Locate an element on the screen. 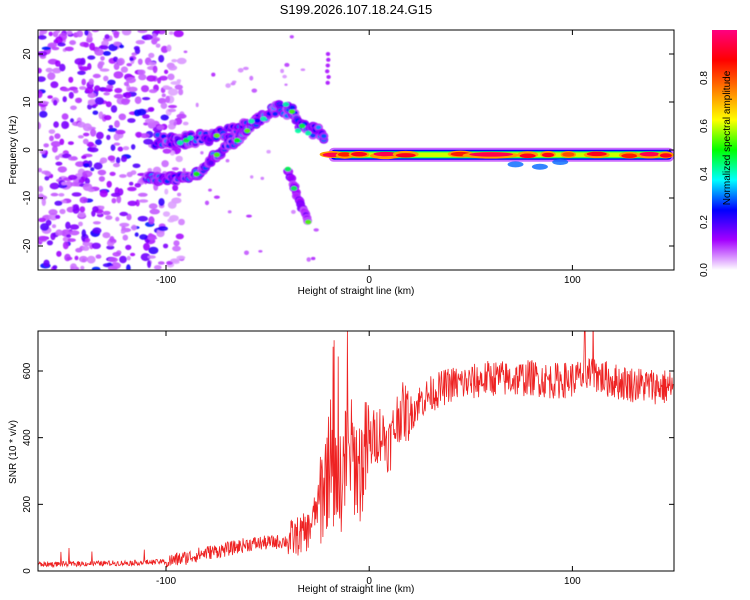 Image resolution: width=750 pixels, height=600 pixels. lower-branch-cell is located at coordinates (211, 163).